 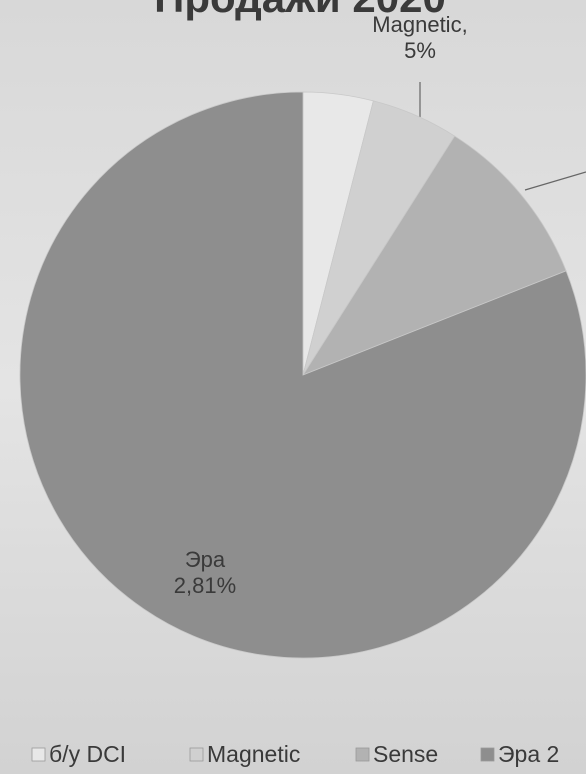 I want to click on pie-slice, so click(x=434, y=255).